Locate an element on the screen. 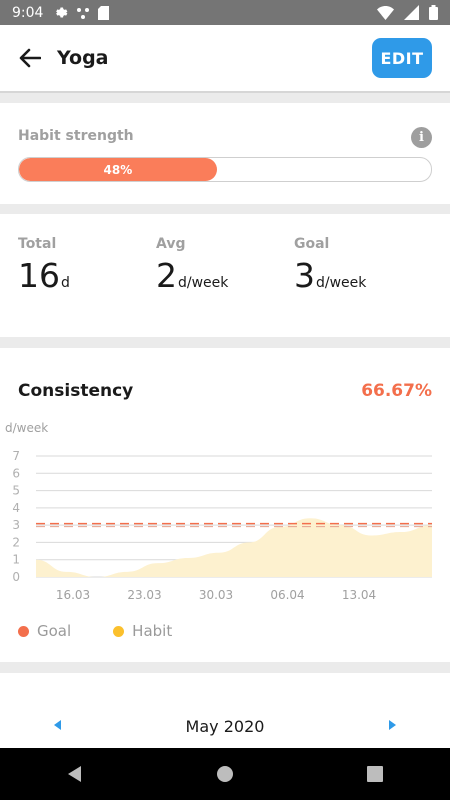 The image size is (450, 800). sd-card-icon is located at coordinates (104, 12).